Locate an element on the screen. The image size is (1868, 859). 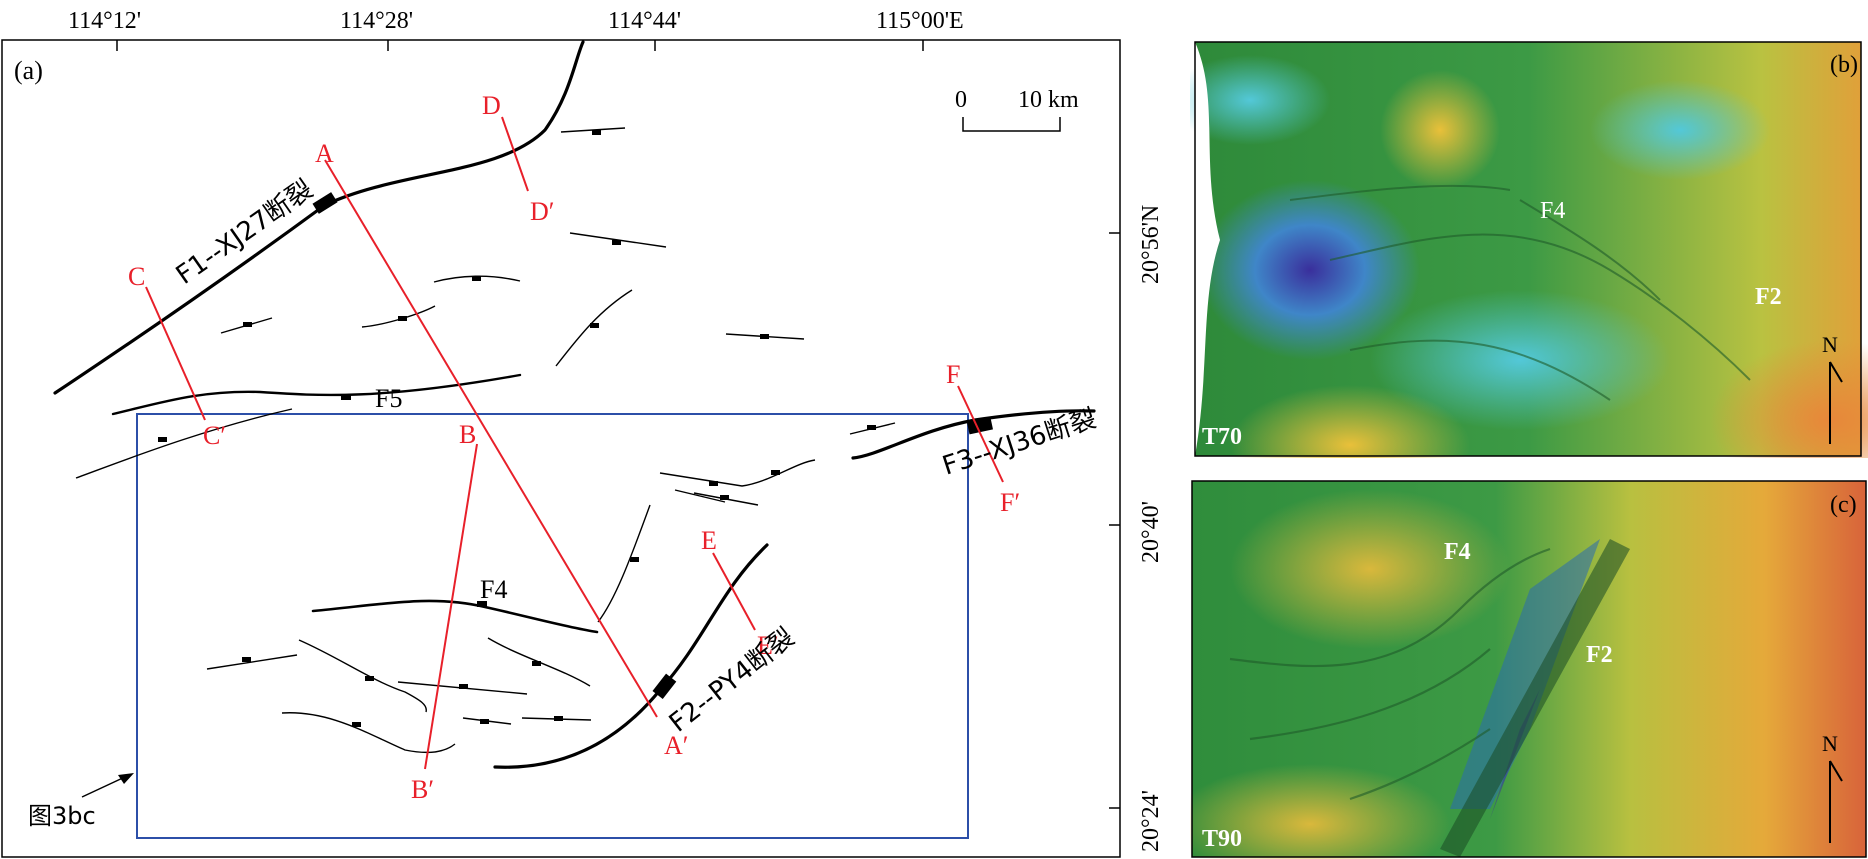
profile-label: E is located at coordinates (709, 540).